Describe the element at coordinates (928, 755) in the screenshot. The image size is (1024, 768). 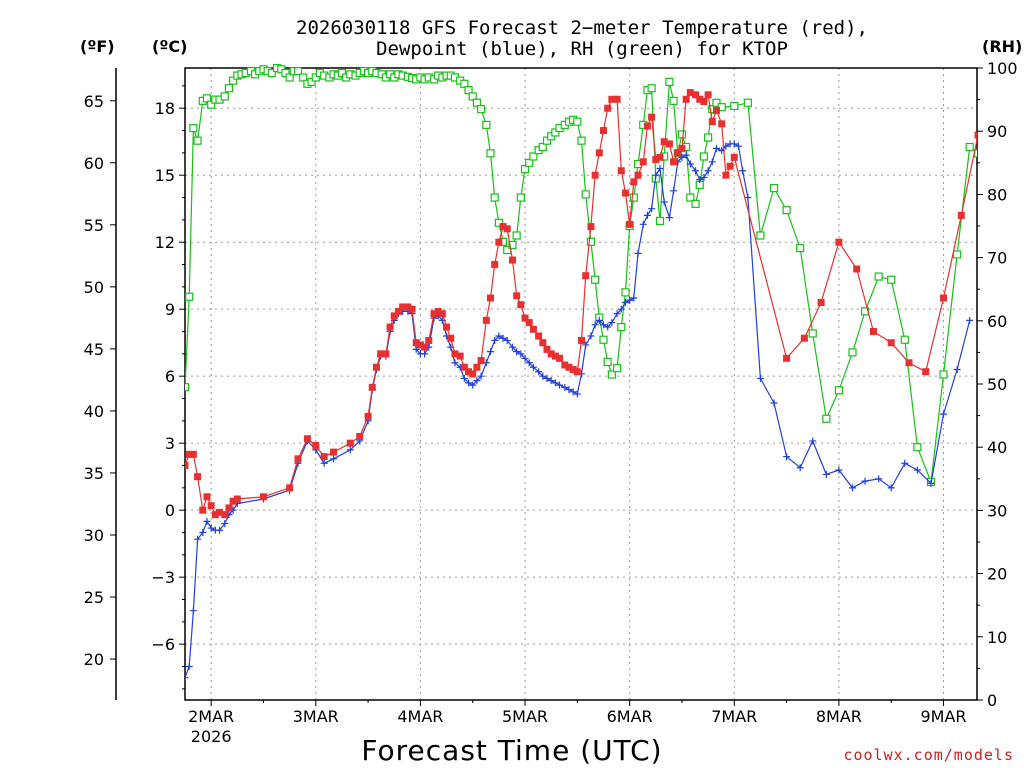
I see `credit-link: coolwx.com/models` at that location.